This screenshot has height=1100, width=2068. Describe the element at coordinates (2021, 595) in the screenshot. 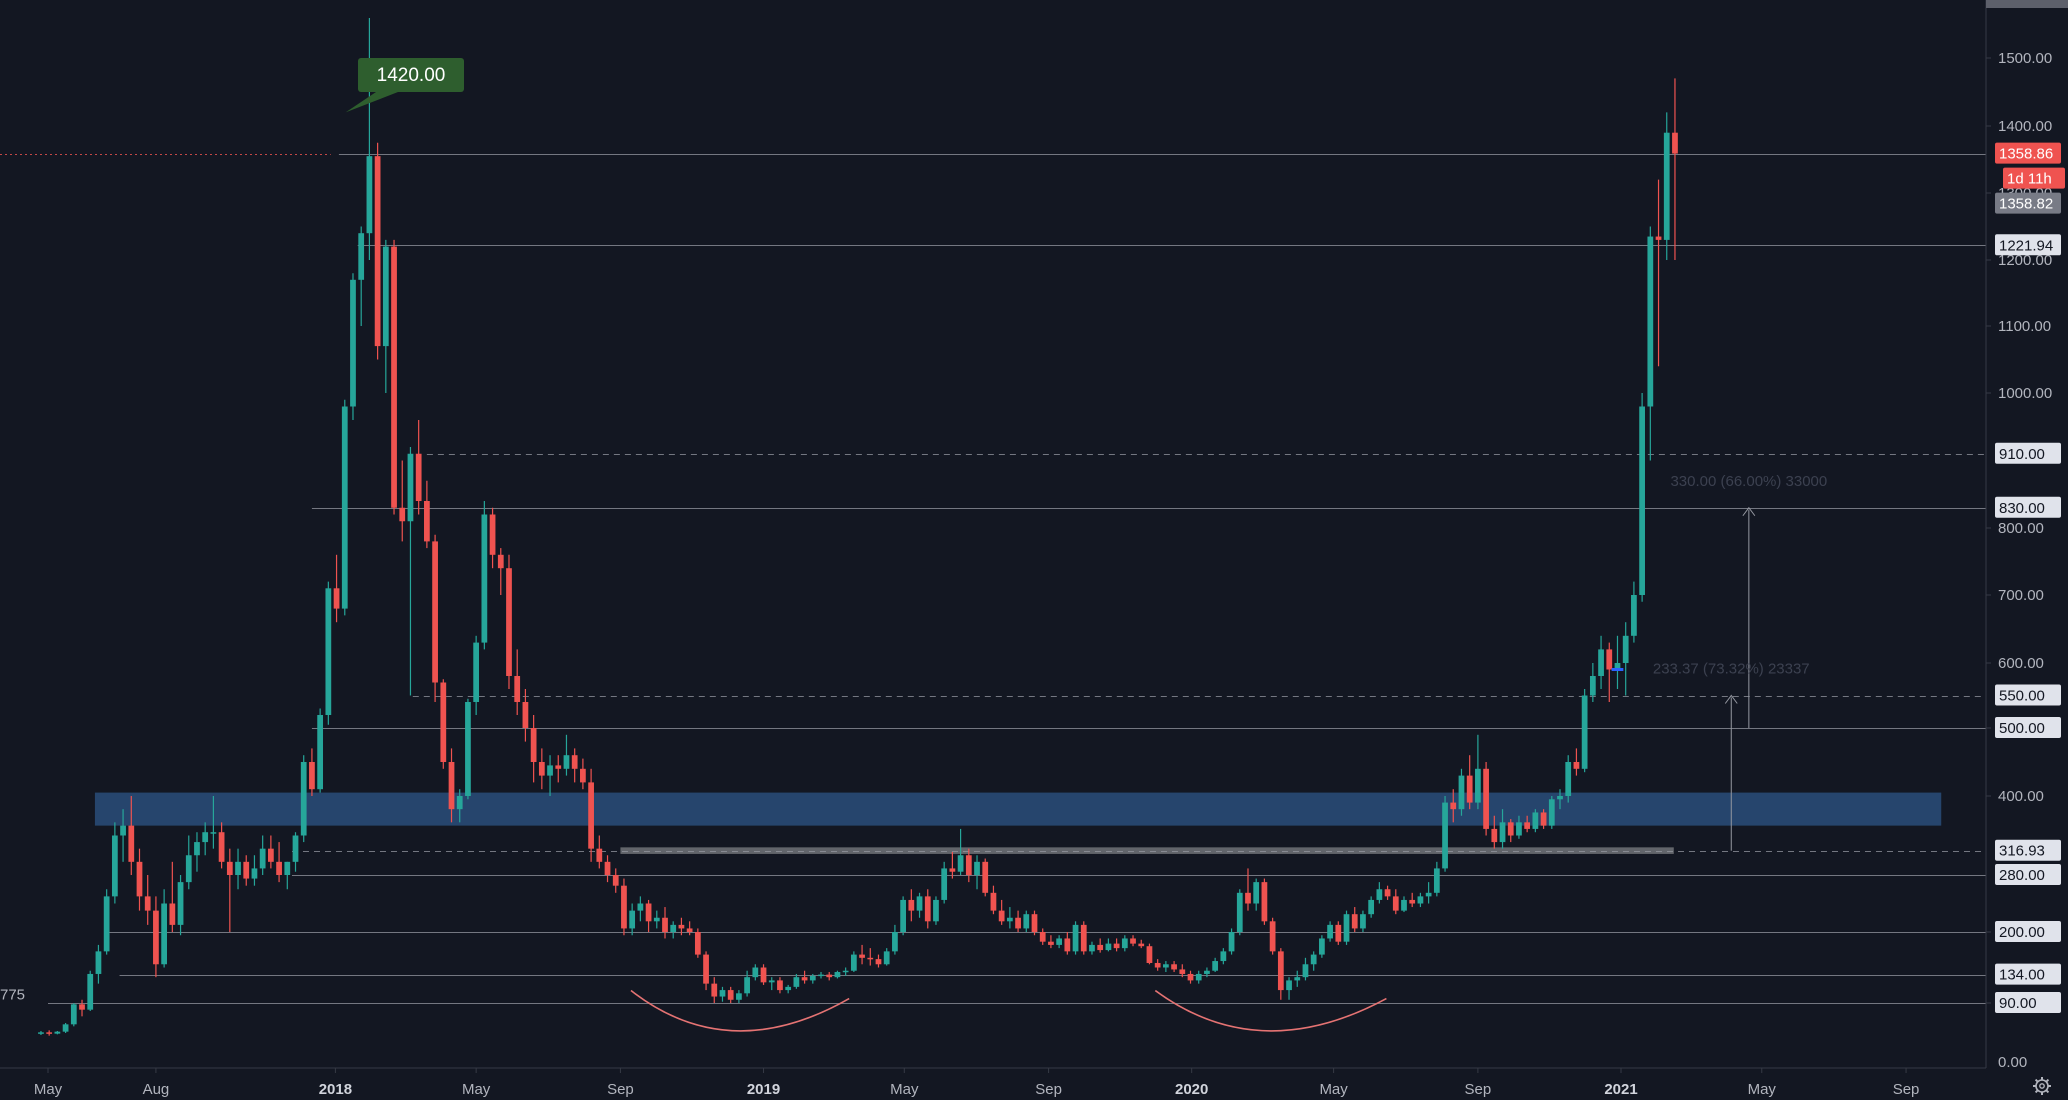

I see `y-tick-label: 700.00` at that location.